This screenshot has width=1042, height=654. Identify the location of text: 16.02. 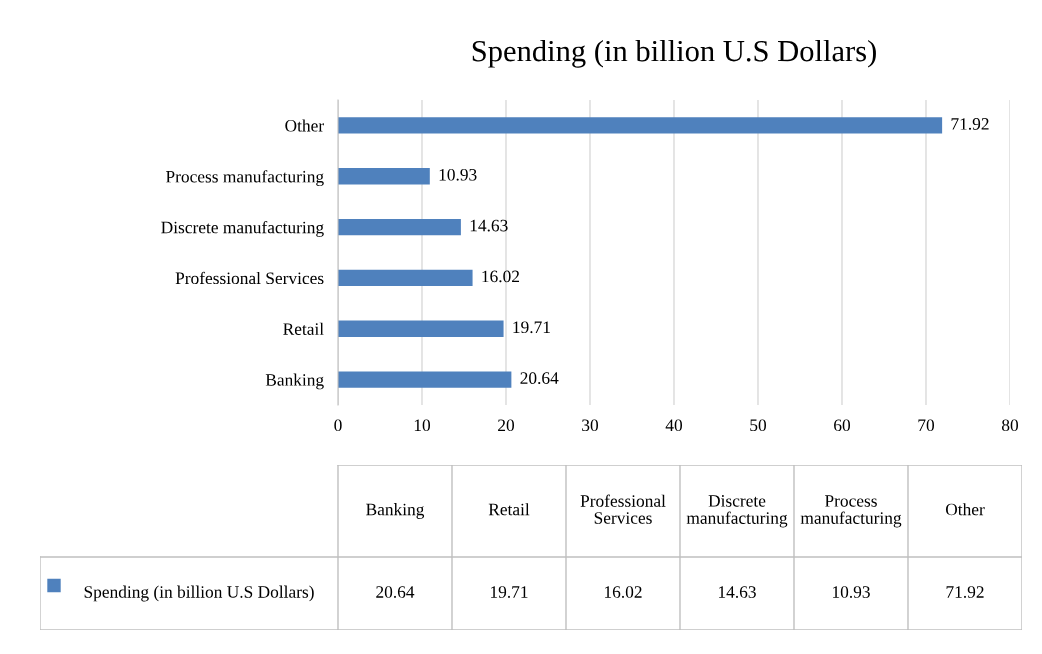
(623, 592).